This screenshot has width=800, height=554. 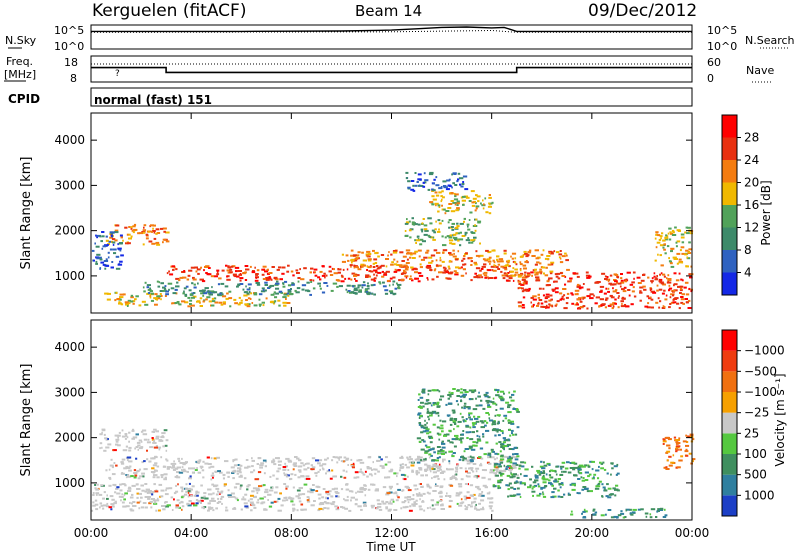 What do you see at coordinates (491, 533) in the screenshot?
I see `x-tick-label: 16:00` at bounding box center [491, 533].